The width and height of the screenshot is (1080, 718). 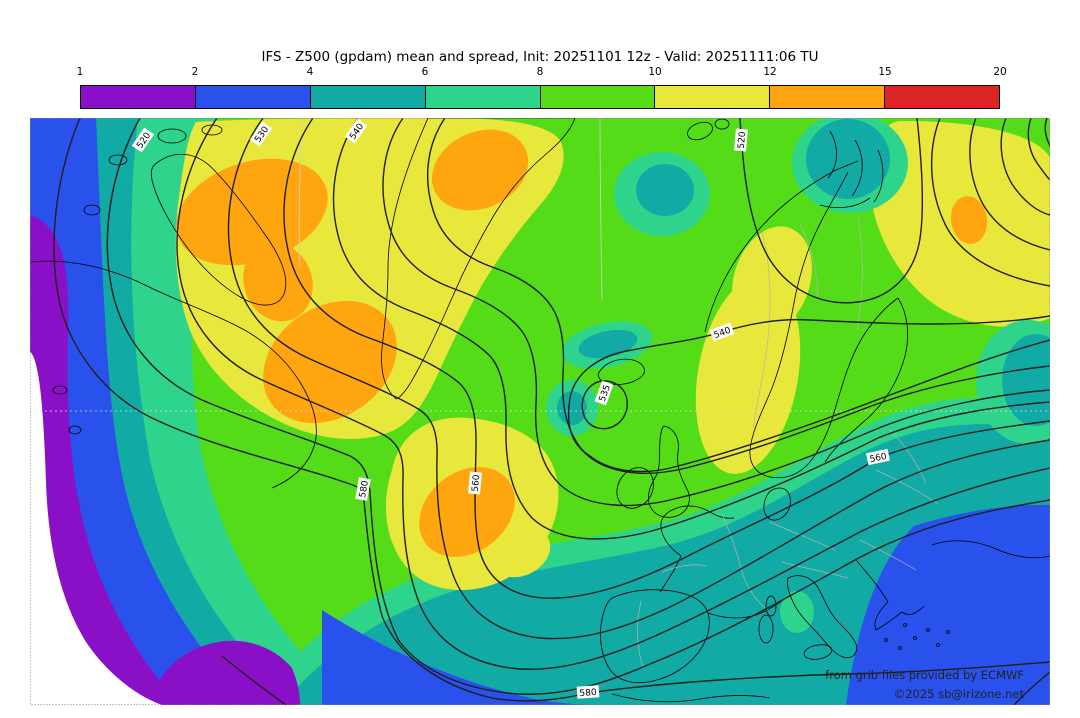 I want to click on attribution-copyright: ©2025 sb@irizone.net, so click(x=958, y=694).